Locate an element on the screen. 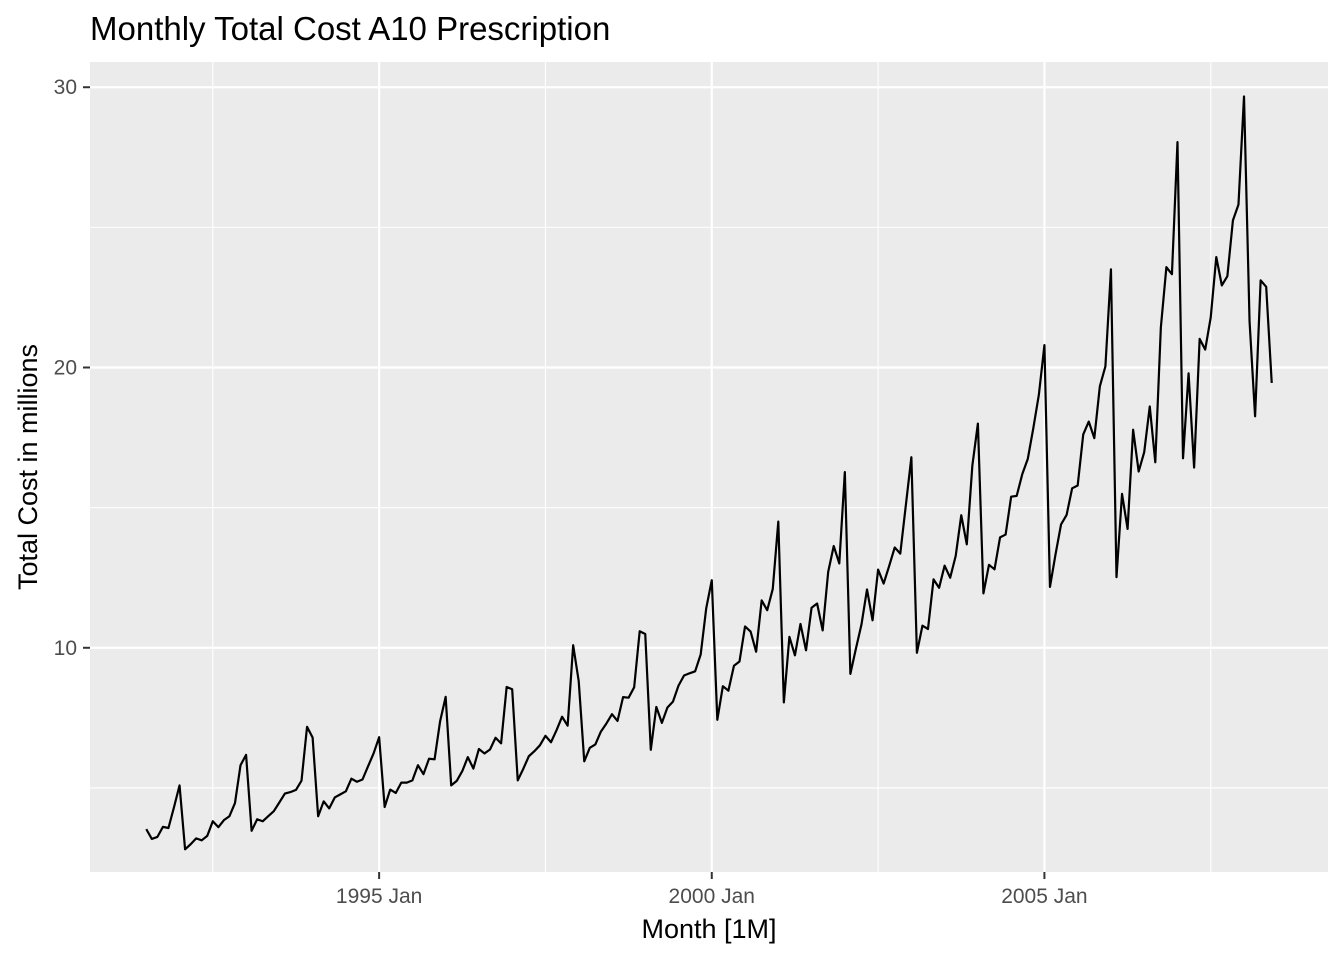 The image size is (1344, 960). x-tick-label: 2000 Jan is located at coordinates (712, 896).